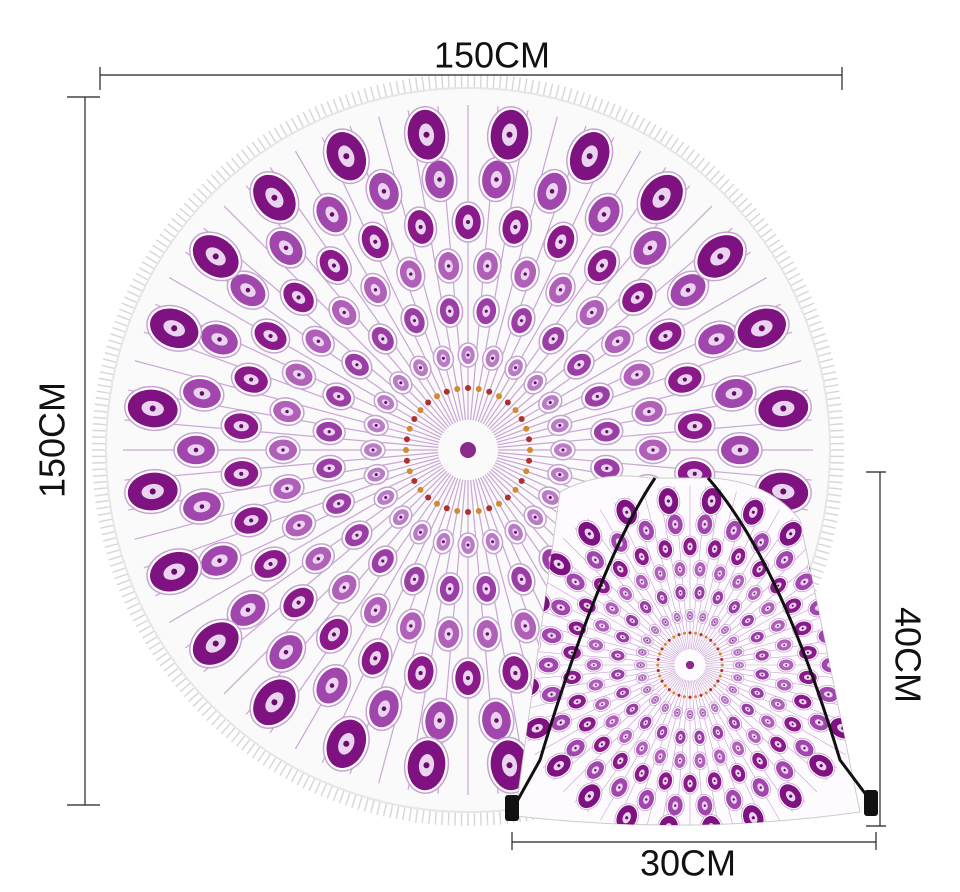 The image size is (960, 892). What do you see at coordinates (688, 863) in the screenshot?
I see `bag-width-label: 30CM` at bounding box center [688, 863].